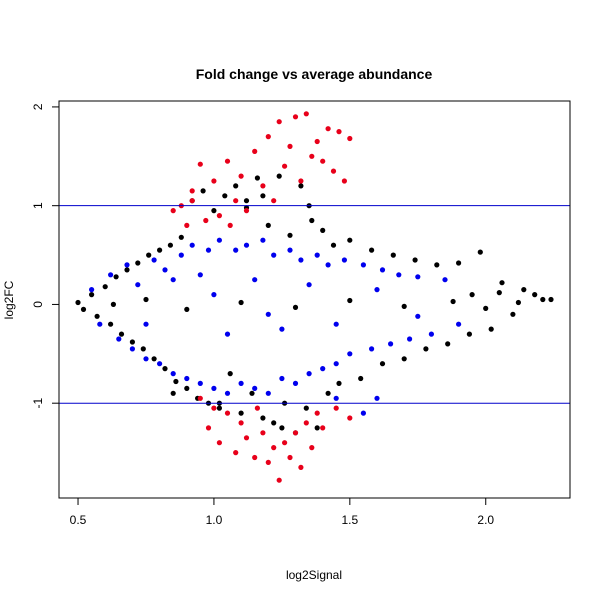 This screenshot has height=600, width=600. I want to click on y-axis-label: log2FC, so click(9, 299).